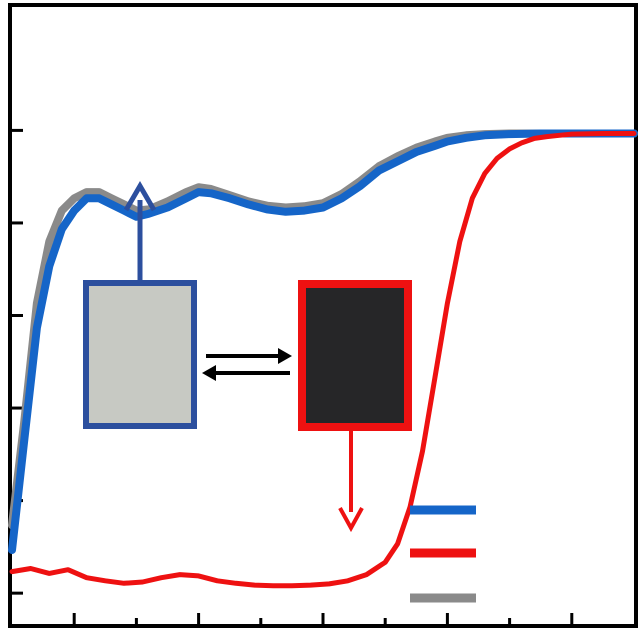  I want to click on light-sample-swatch, so click(140, 354).